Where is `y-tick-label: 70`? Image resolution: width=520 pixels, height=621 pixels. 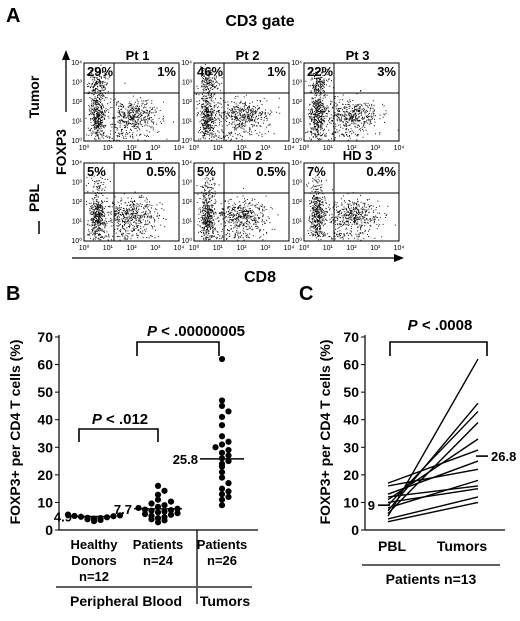 y-tick-label: 70 is located at coordinates (45, 337).